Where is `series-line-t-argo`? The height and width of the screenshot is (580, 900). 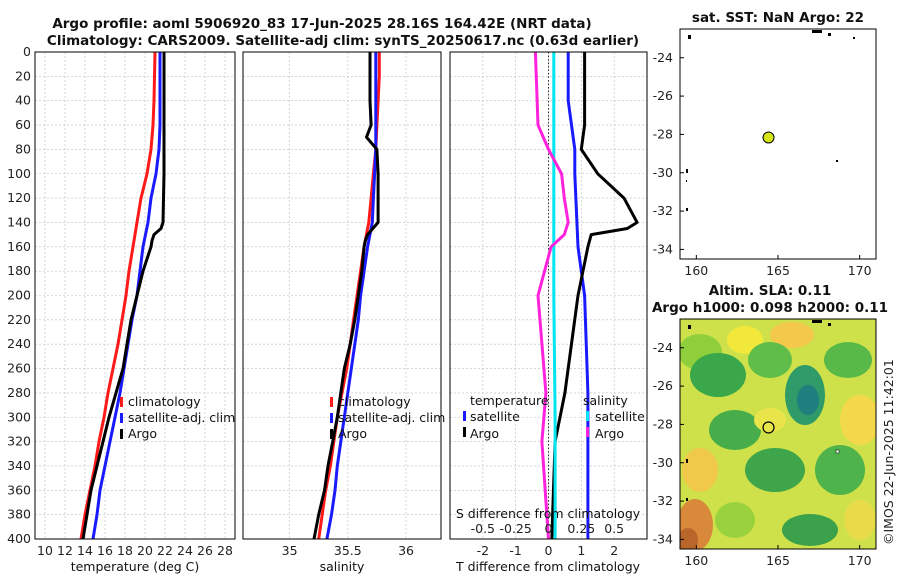 series-line-t-argo is located at coordinates (594, 296).